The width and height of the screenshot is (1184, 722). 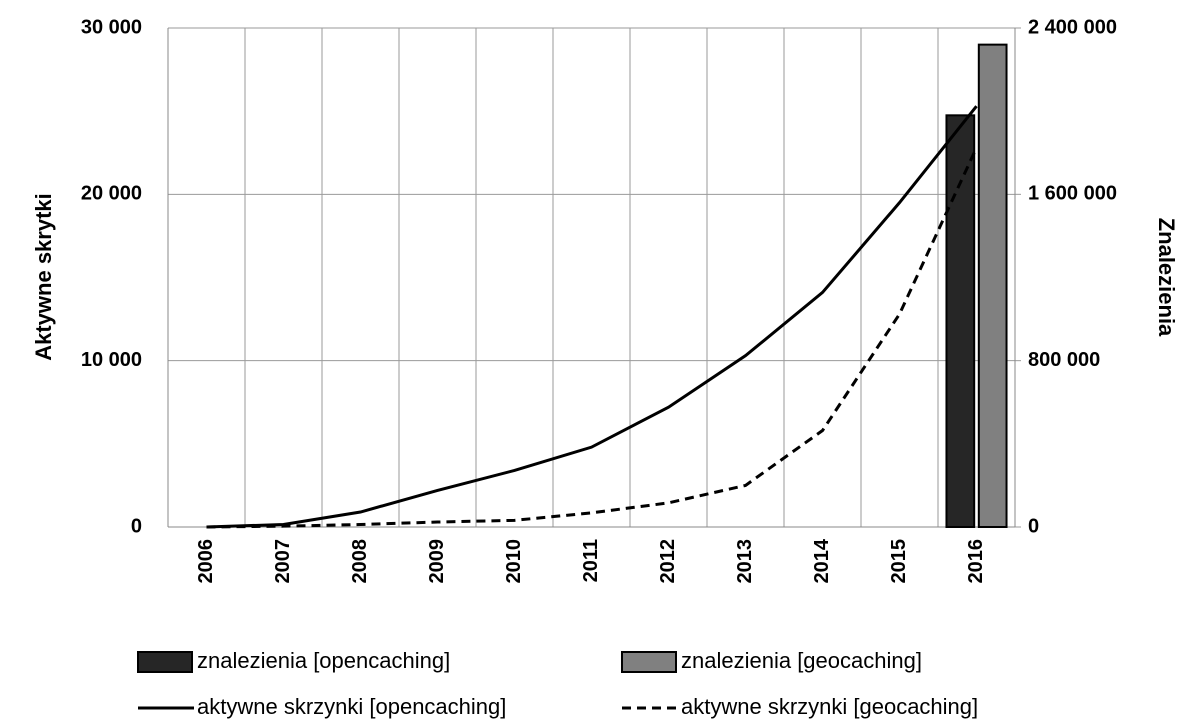 What do you see at coordinates (360, 561) in the screenshot?
I see `x-tick-label: 2008` at bounding box center [360, 561].